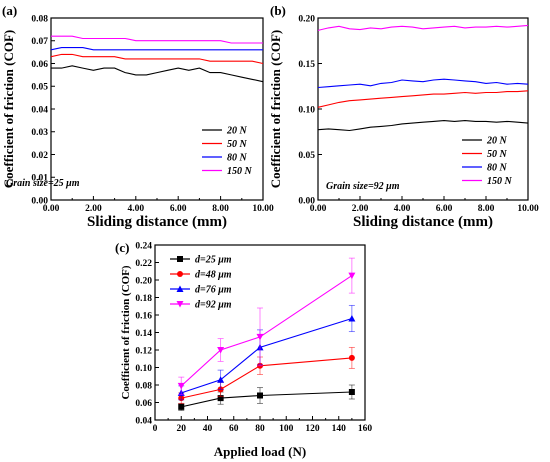 This screenshot has width=550, height=462. What do you see at coordinates (155, 429) in the screenshot?
I see `x-tick-label: 0` at bounding box center [155, 429].